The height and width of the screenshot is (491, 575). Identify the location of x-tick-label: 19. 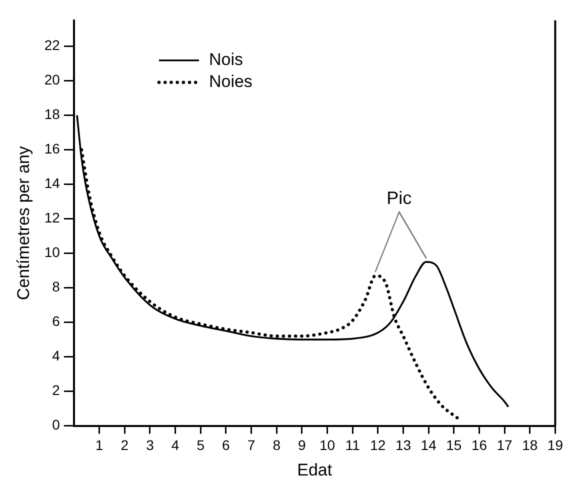
(555, 445).